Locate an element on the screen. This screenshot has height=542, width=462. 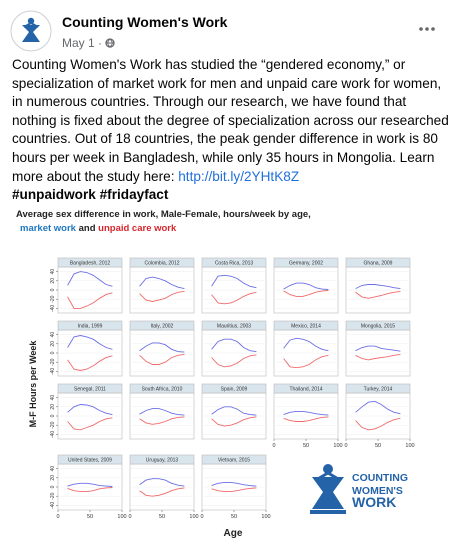
logo-text: COUNTING is located at coordinates (380, 478).